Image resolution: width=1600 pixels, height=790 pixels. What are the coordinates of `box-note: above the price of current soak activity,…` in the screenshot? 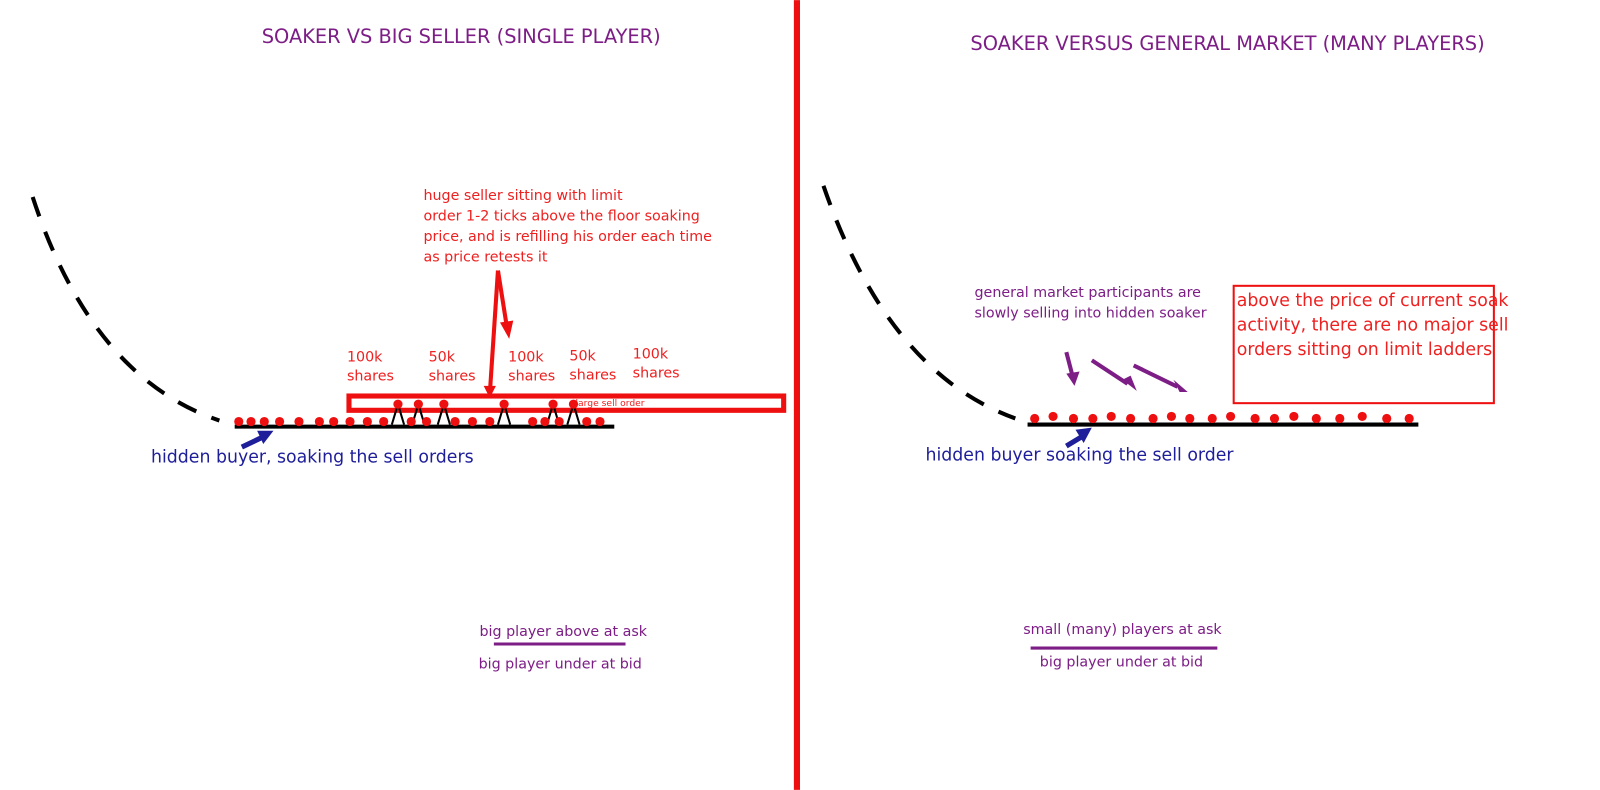 It's located at (1373, 325).